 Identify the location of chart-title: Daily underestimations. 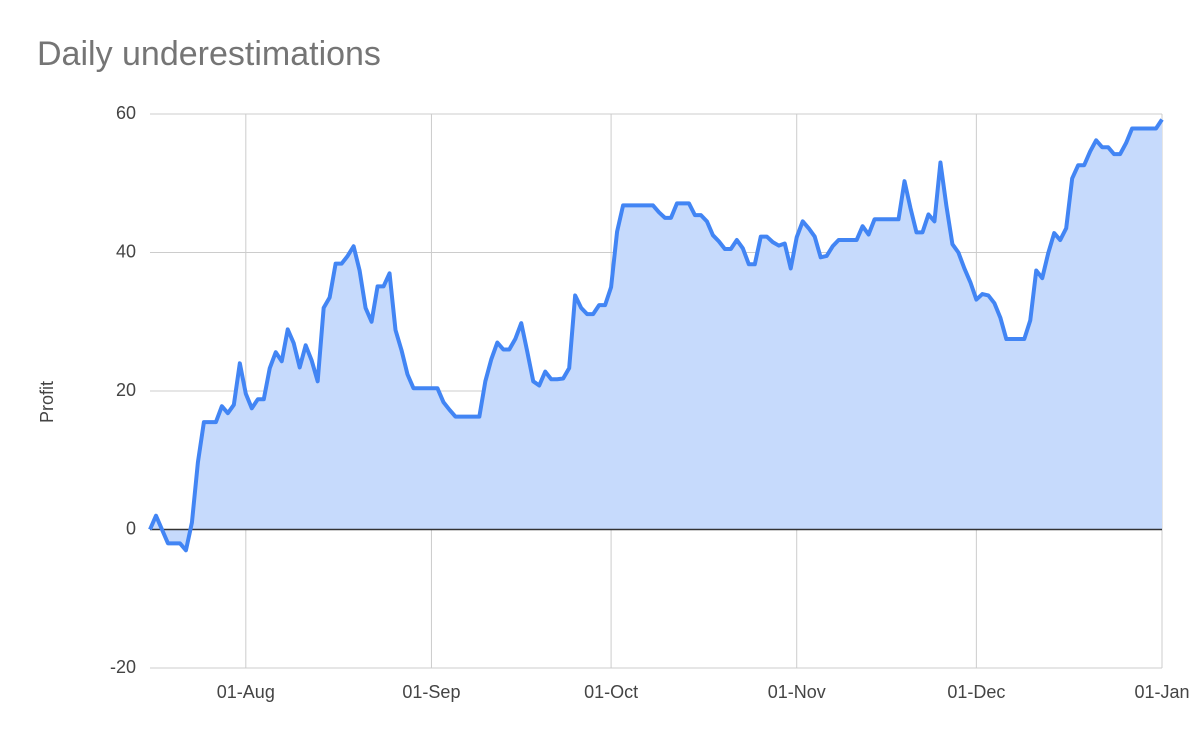
(209, 54).